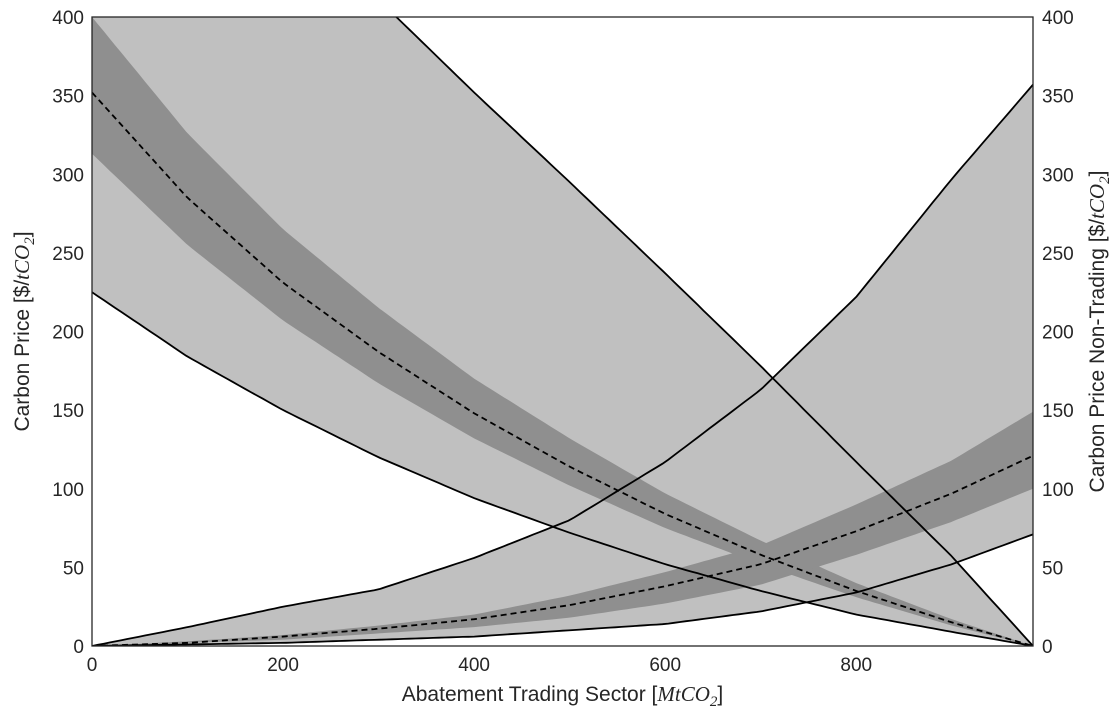 The width and height of the screenshot is (1117, 716). I want to click on y-tick-label-right: 100, so click(1058, 490).